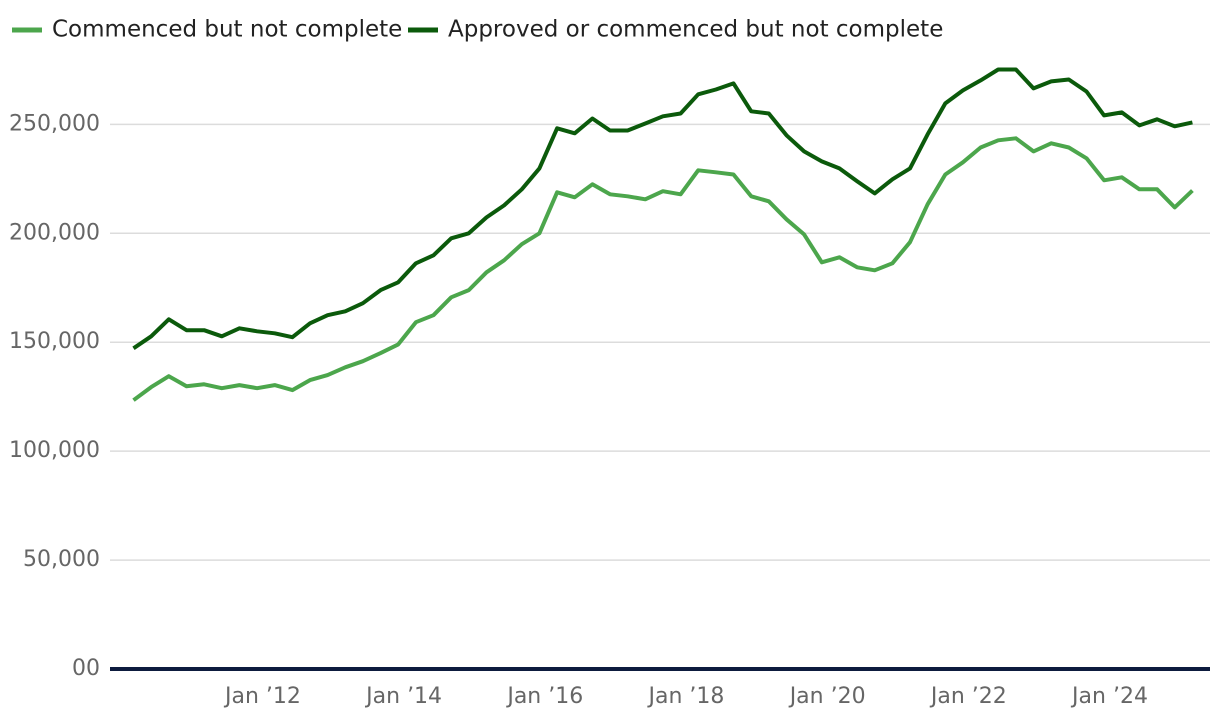  What do you see at coordinates (54, 232) in the screenshot?
I see `y-tick-label: 200,000` at bounding box center [54, 232].